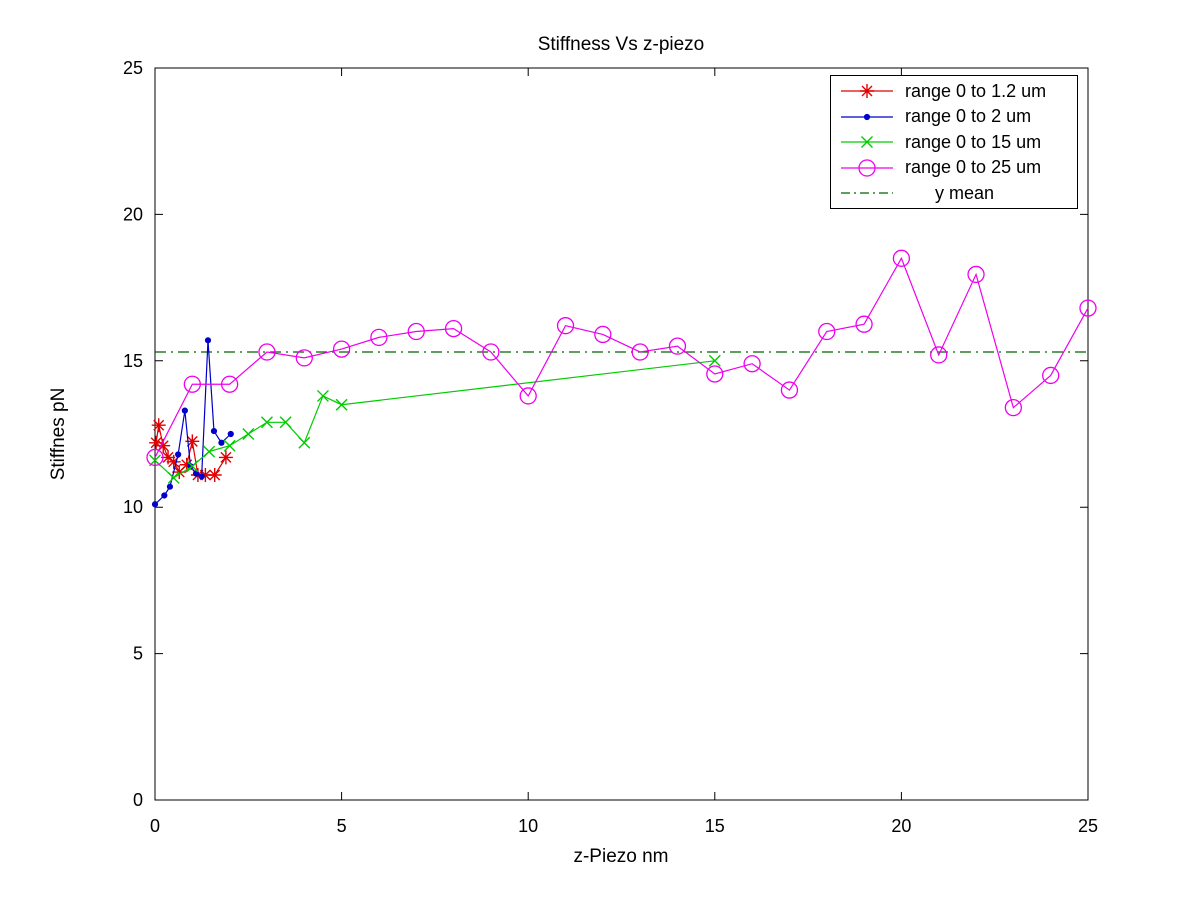 Image resolution: width=1200 pixels, height=900 pixels. I want to click on chart-title: Stiffness Vs z-piezo, so click(621, 44).